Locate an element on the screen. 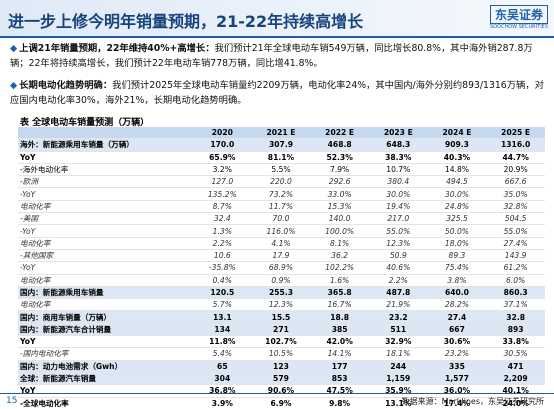  header-row: 2020 2021 E 2022 E 2023 E 2024 E 2025 E is located at coordinates (281, 133).